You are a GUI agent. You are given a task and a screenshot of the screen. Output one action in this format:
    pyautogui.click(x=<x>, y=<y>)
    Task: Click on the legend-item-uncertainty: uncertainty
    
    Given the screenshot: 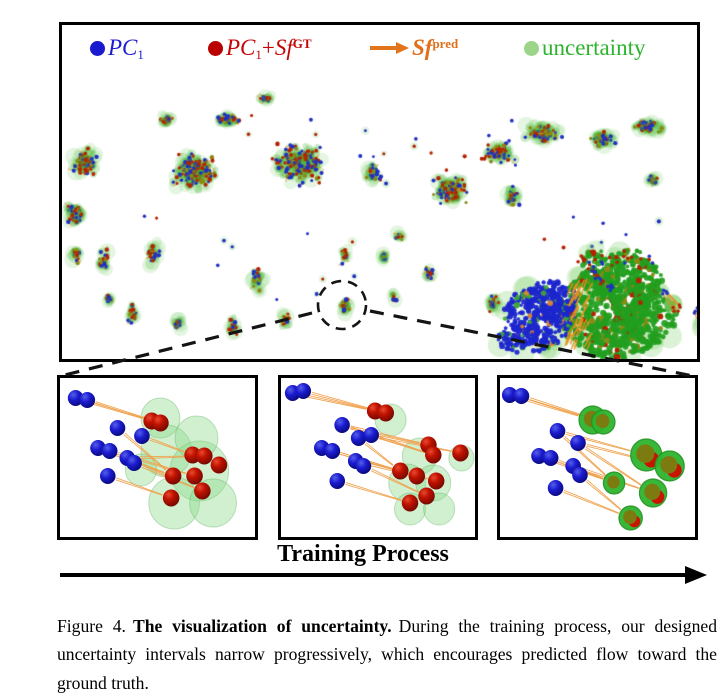 What is the action you would take?
    pyautogui.click(x=584, y=48)
    